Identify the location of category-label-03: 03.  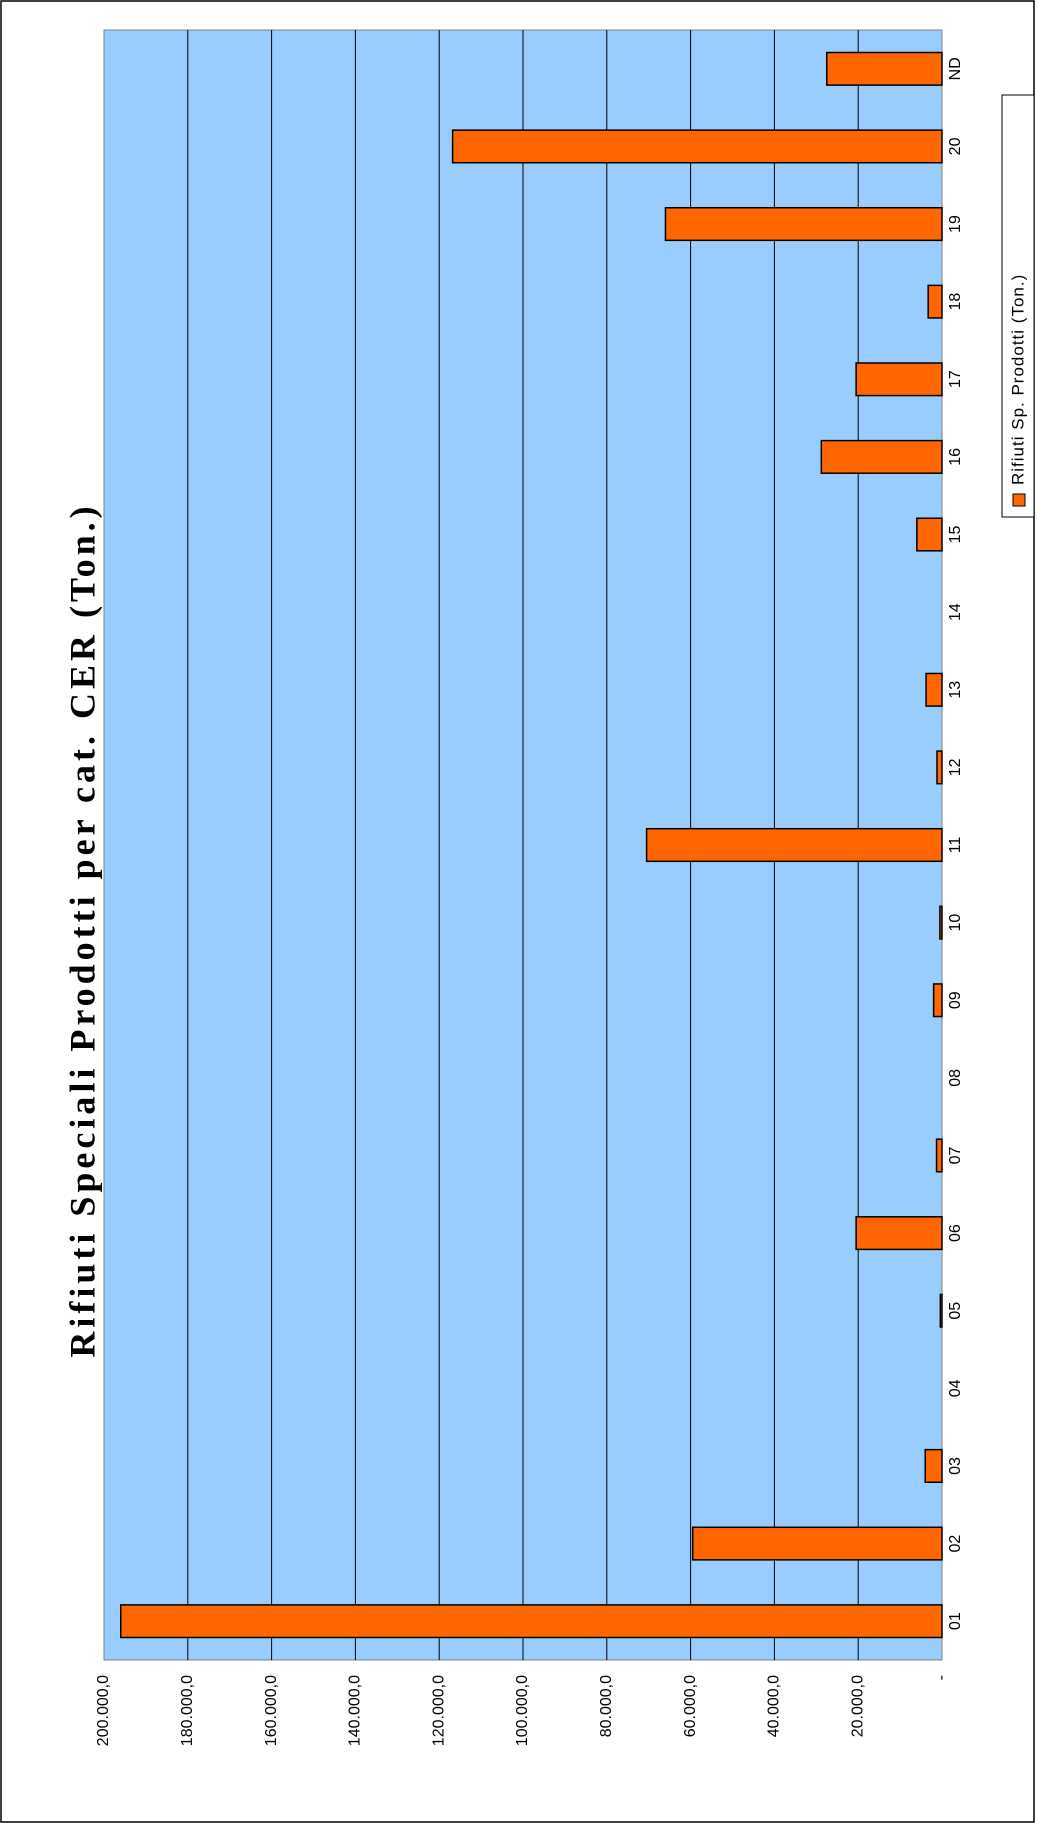
(955, 1466).